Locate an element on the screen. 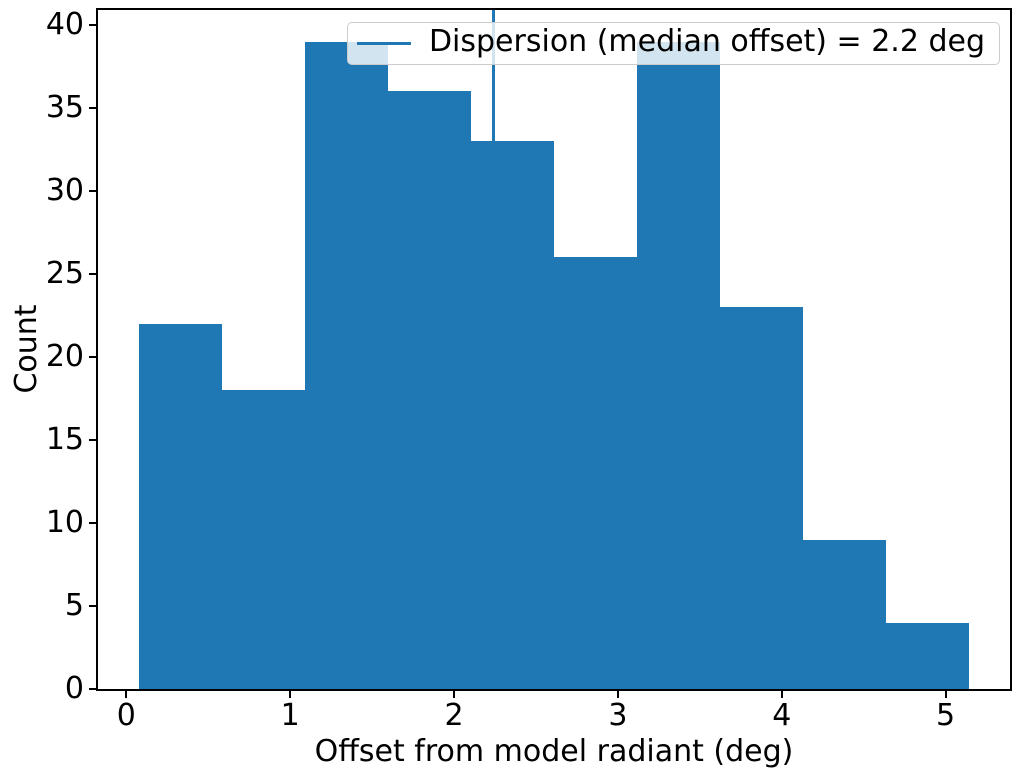  y-tick-label: 20 is located at coordinates (64, 356).